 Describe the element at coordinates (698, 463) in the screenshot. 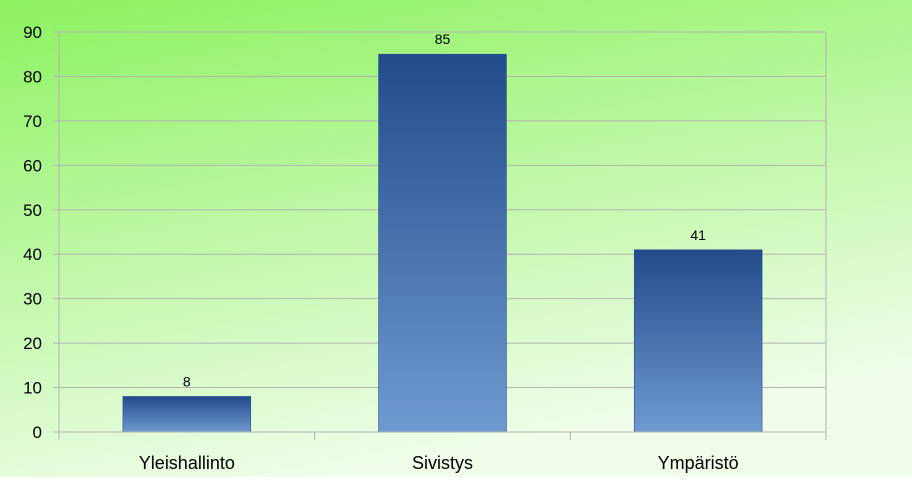

I see `x-tick-label: Ympäristö` at that location.